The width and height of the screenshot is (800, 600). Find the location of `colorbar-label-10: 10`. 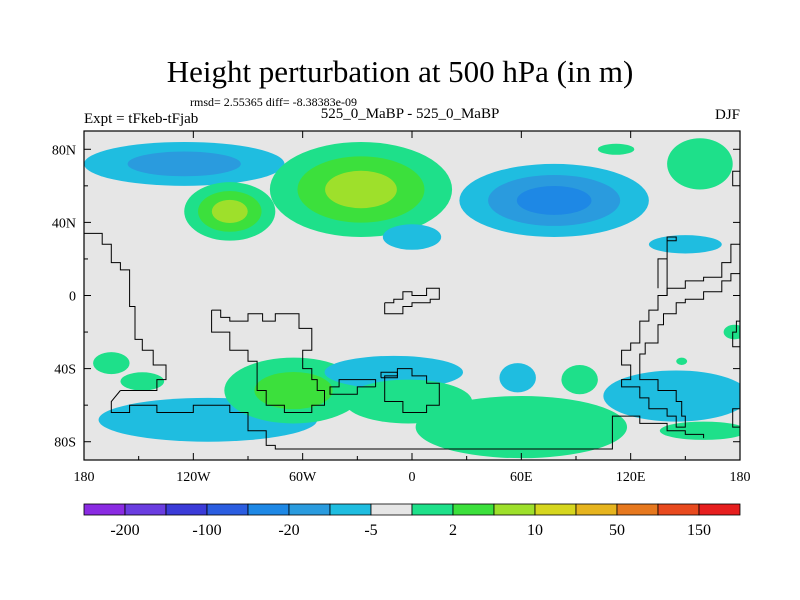

colorbar-label-10: 10 is located at coordinates (535, 530).